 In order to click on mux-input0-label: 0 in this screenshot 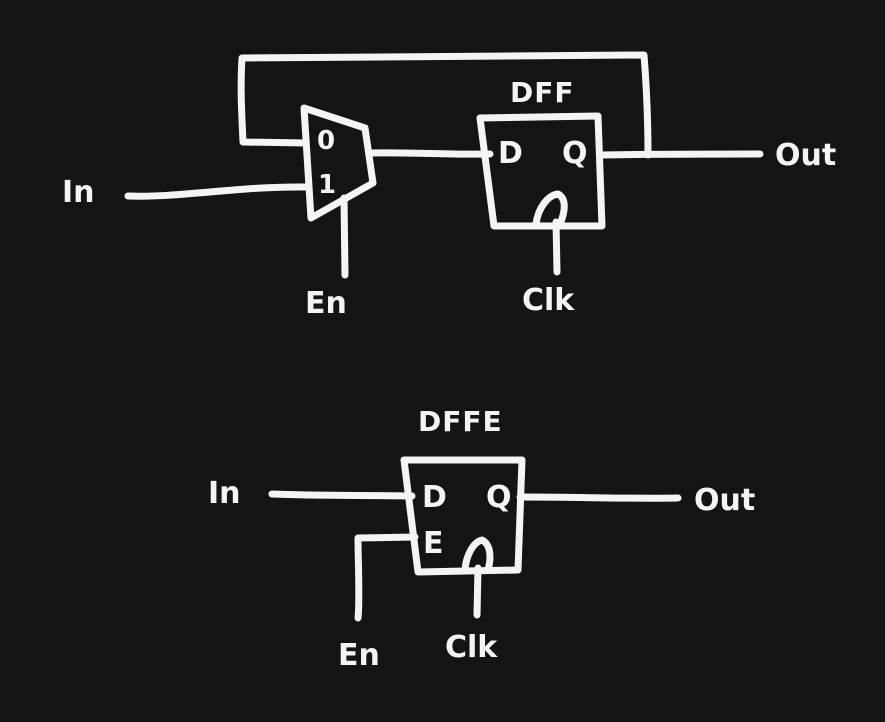, I will do `click(326, 141)`.